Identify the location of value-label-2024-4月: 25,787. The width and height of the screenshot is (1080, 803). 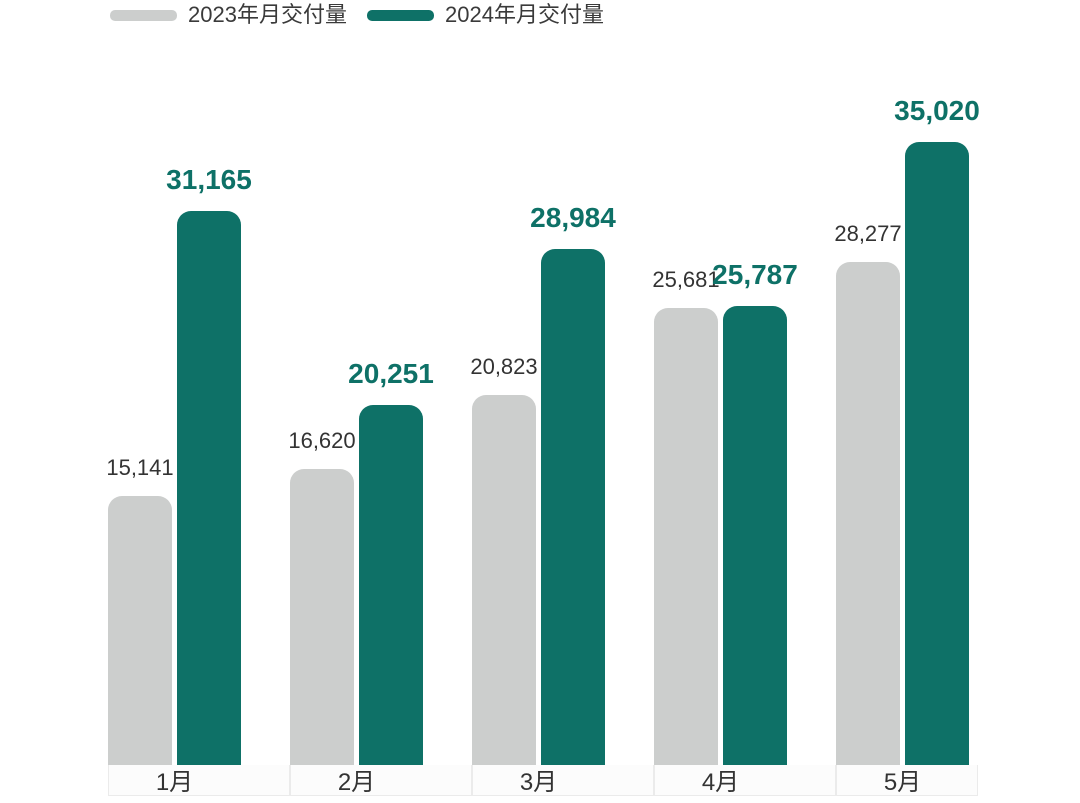
(755, 274).